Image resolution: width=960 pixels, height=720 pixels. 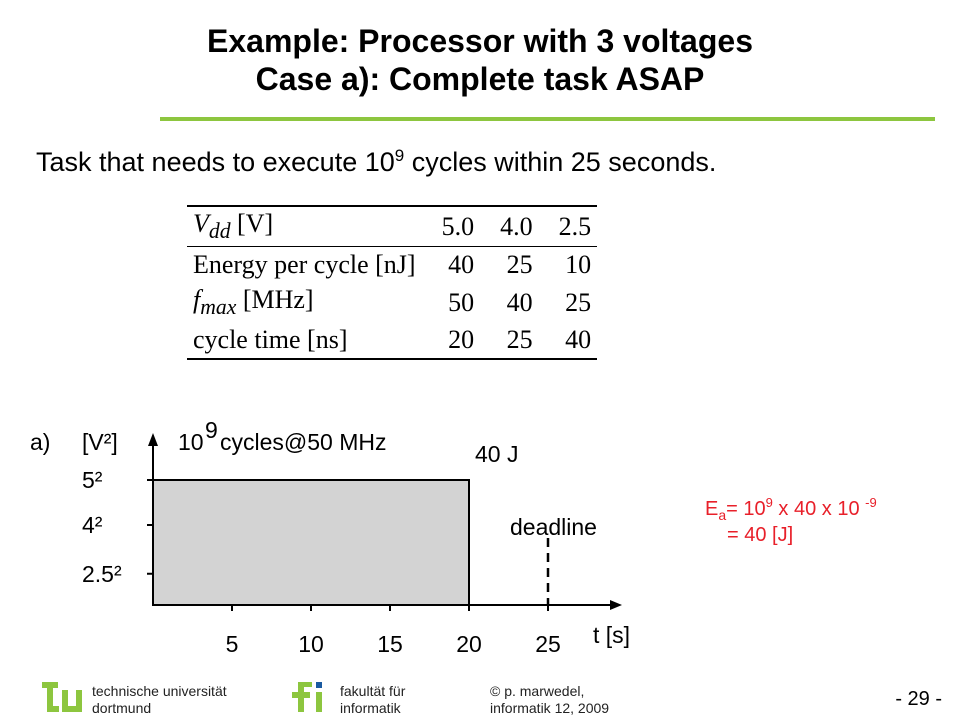 I want to click on deadline-label: deadline, so click(x=553, y=527).